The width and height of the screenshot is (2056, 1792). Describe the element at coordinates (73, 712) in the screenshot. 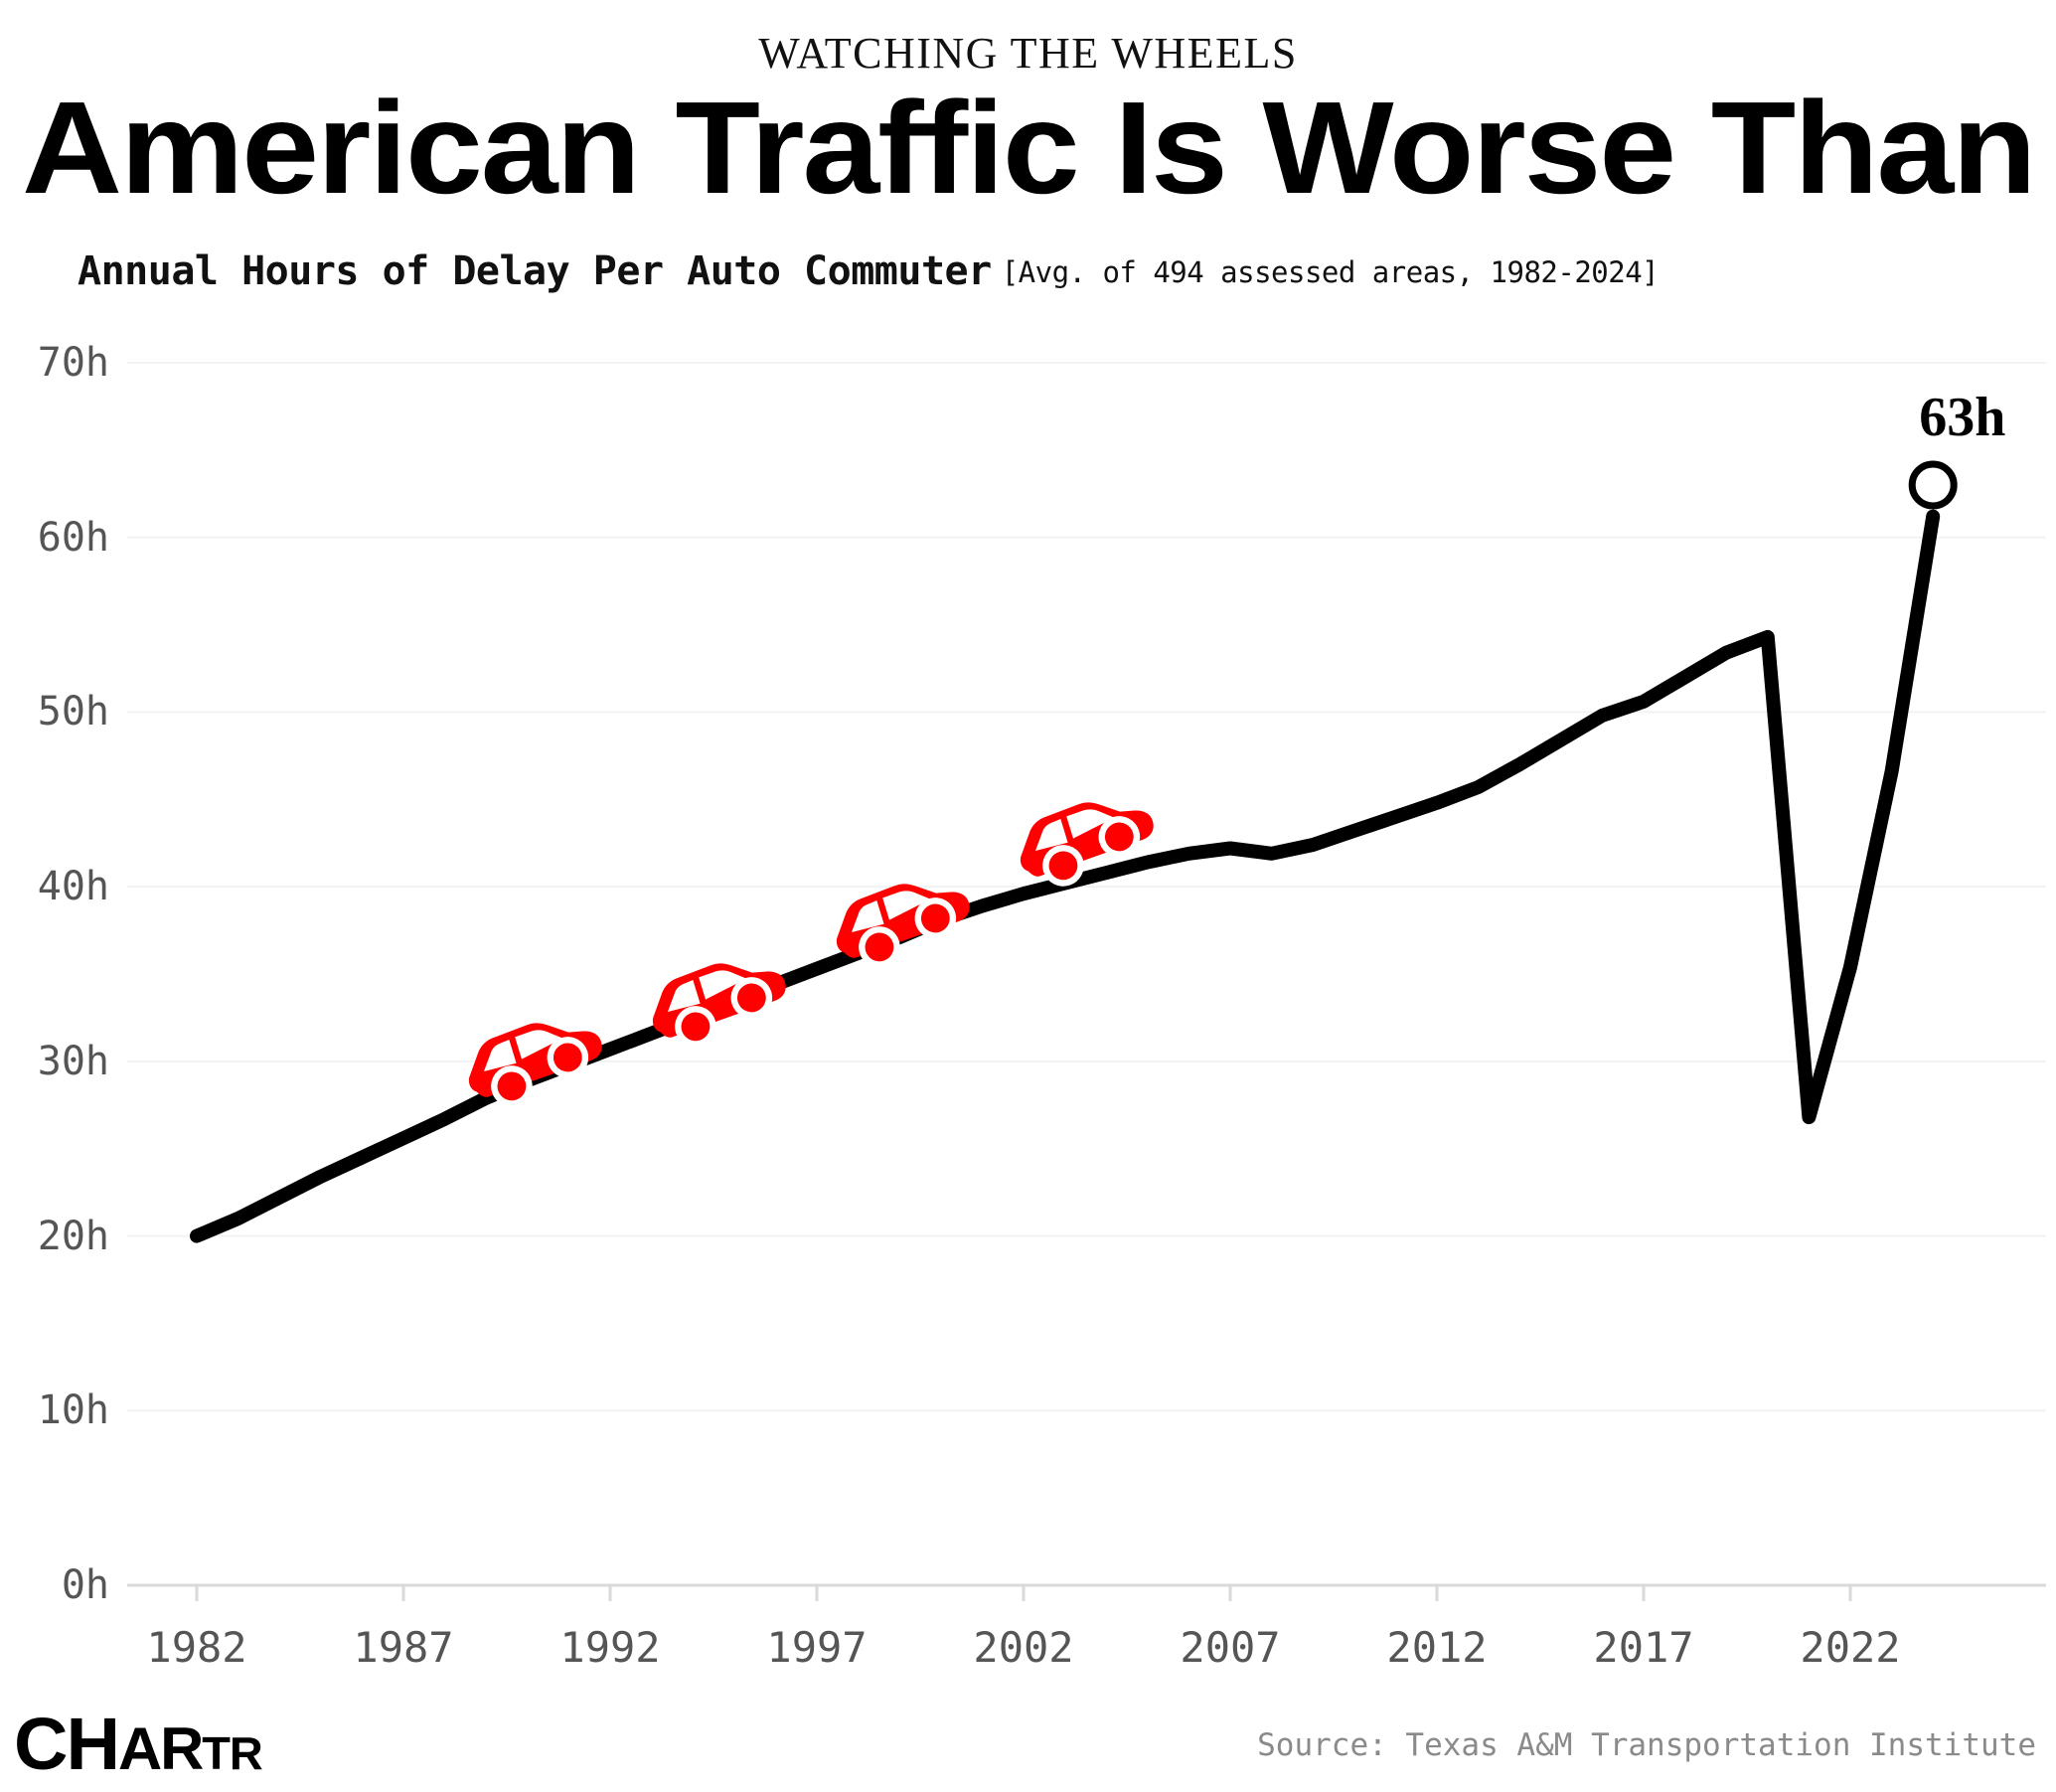

I see `y-axis-tick-label: 50h` at that location.